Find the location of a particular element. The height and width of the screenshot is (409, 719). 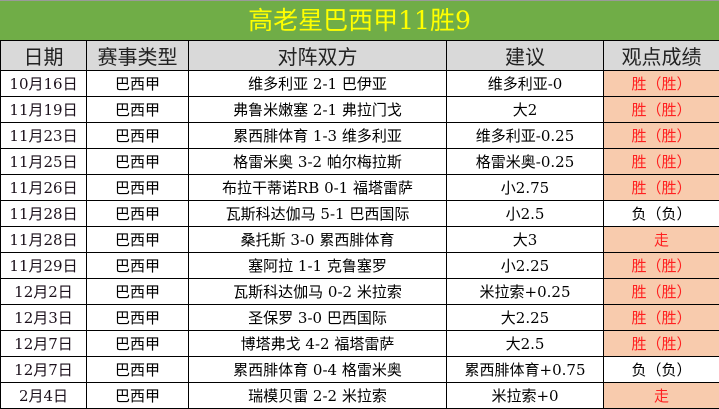

tip-cell: 小2.75 is located at coordinates (525, 188).